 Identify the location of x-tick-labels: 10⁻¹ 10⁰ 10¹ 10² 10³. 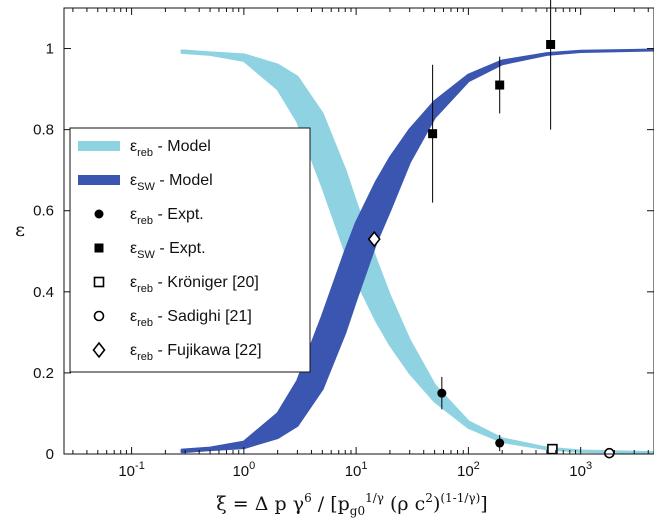
(355, 470).